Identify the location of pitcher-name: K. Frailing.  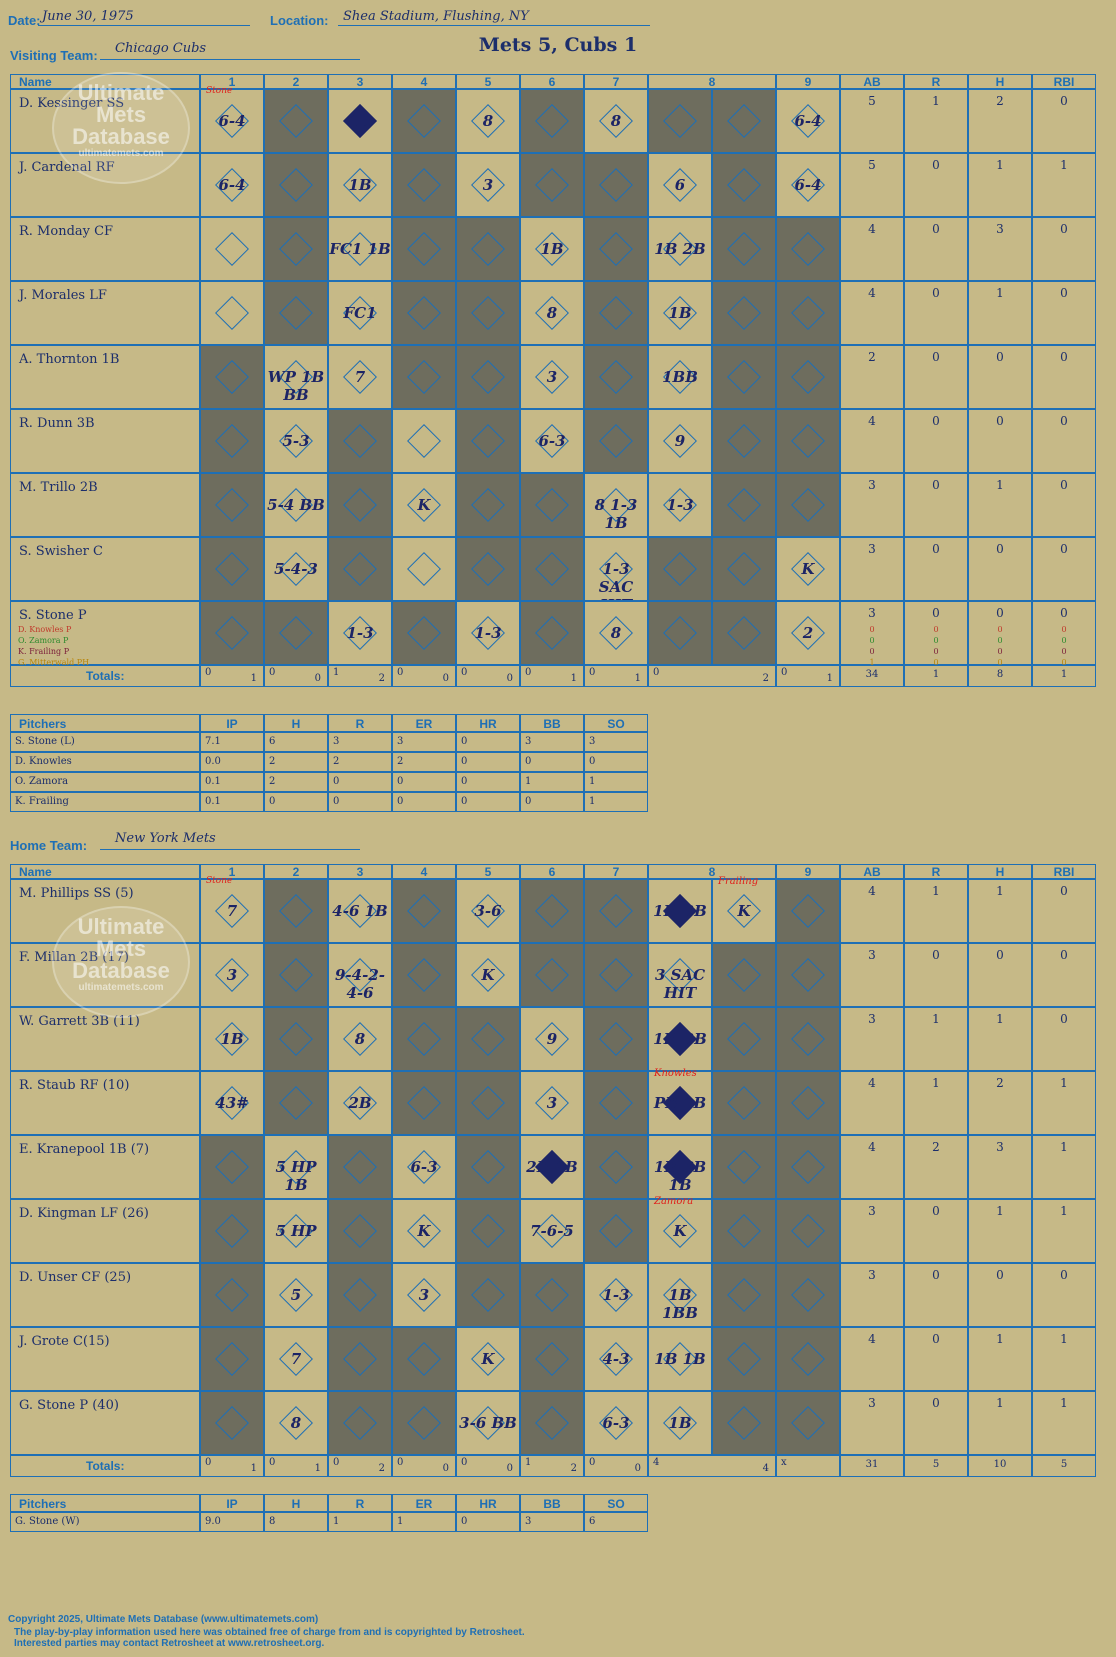
(105, 802).